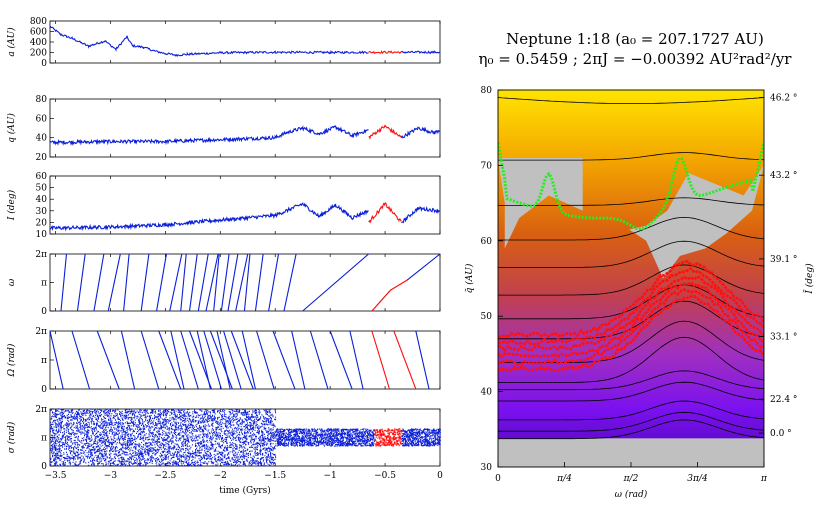 The image size is (830, 508). What do you see at coordinates (11, 42) in the screenshot?
I see `y-axis-label: a (AU)` at bounding box center [11, 42].